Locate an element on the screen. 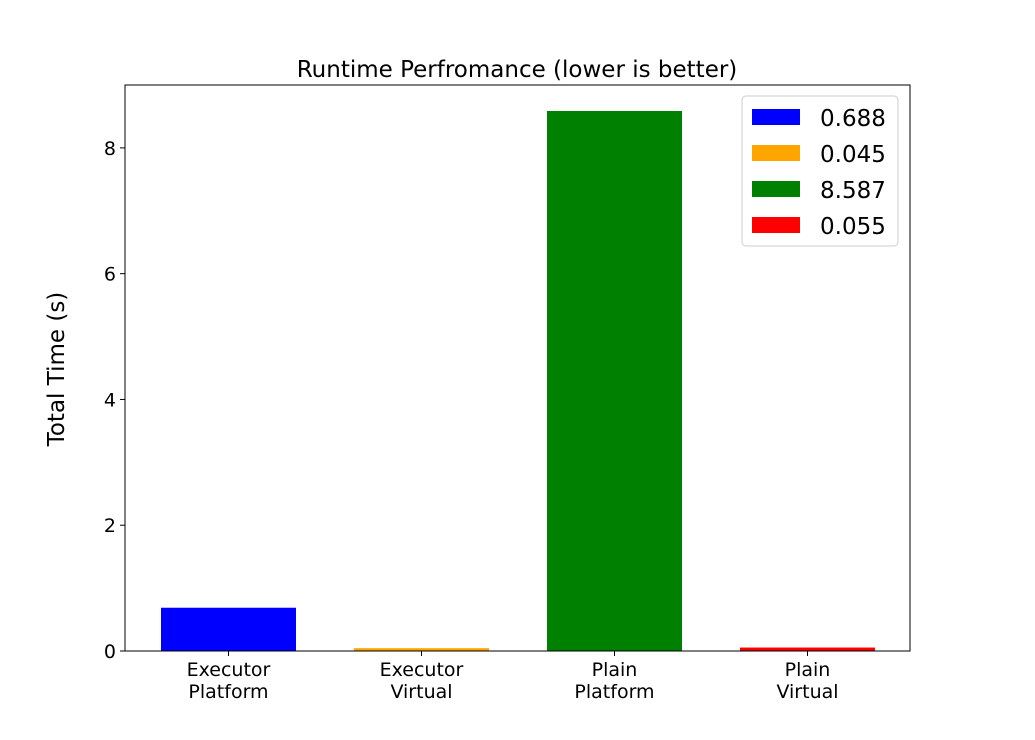 The height and width of the screenshot is (740, 1035). x-tick-label: Executor Virtual is located at coordinates (422, 681).